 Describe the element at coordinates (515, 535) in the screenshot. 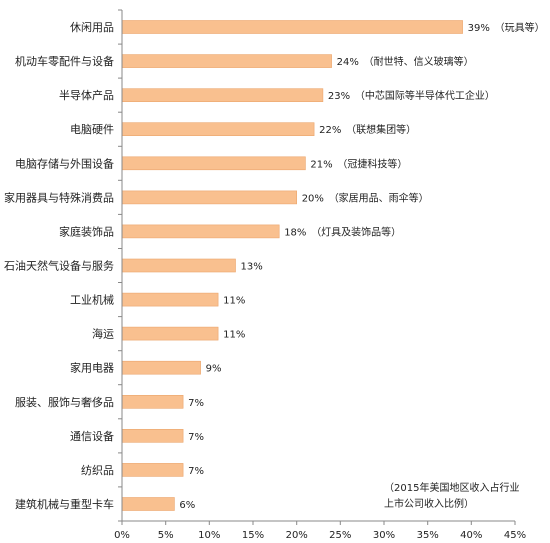

I see `x-tick-label: 45%` at that location.